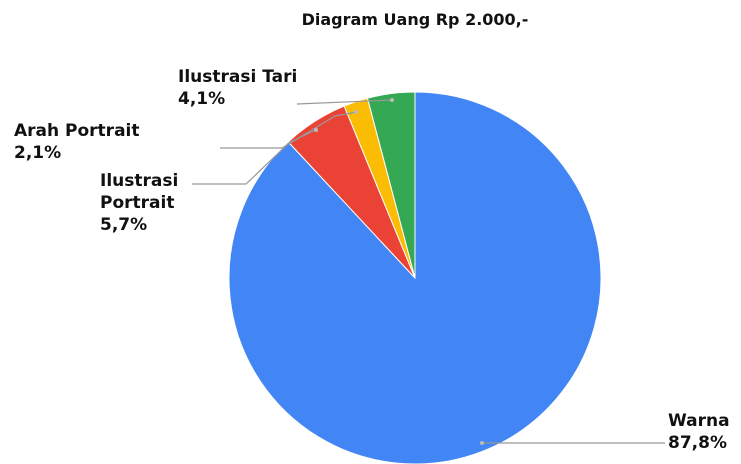  What do you see at coordinates (237, 88) in the screenshot?
I see `slice-label: Ilustrasi Tari 4,1%` at bounding box center [237, 88].